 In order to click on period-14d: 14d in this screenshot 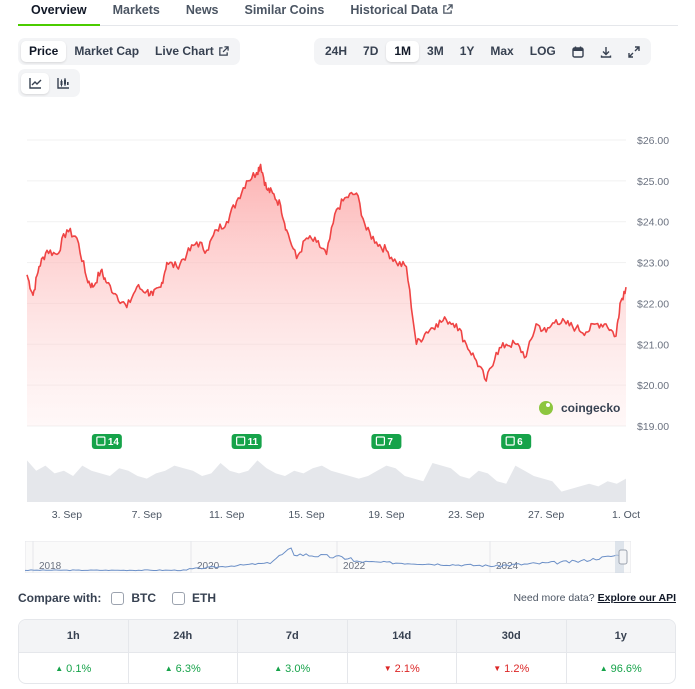, I will do `click(402, 636)`.